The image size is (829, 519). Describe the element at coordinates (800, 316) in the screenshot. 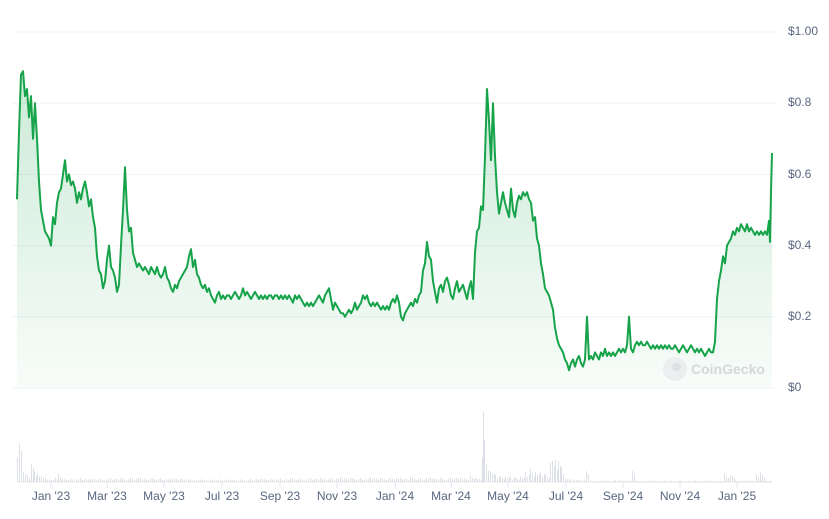

I see `y-axis-label-0-2: $0.2` at that location.